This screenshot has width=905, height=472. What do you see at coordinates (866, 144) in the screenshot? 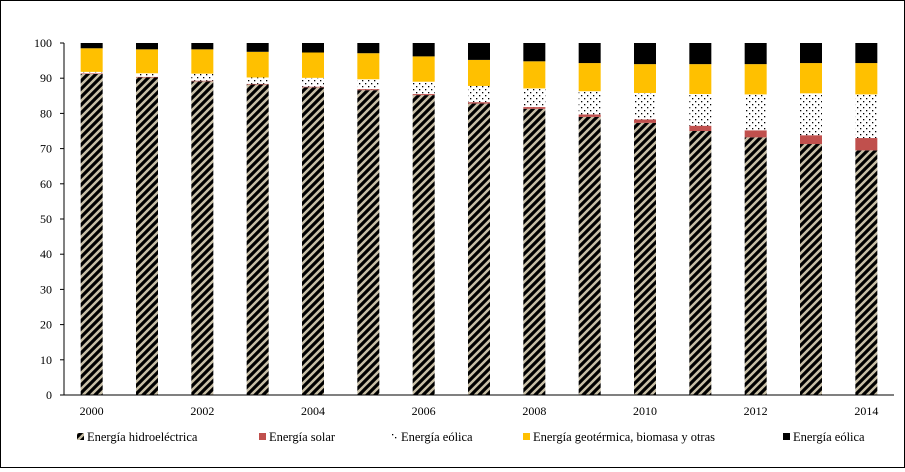
I see `bar-segment-2014-s1` at bounding box center [866, 144].